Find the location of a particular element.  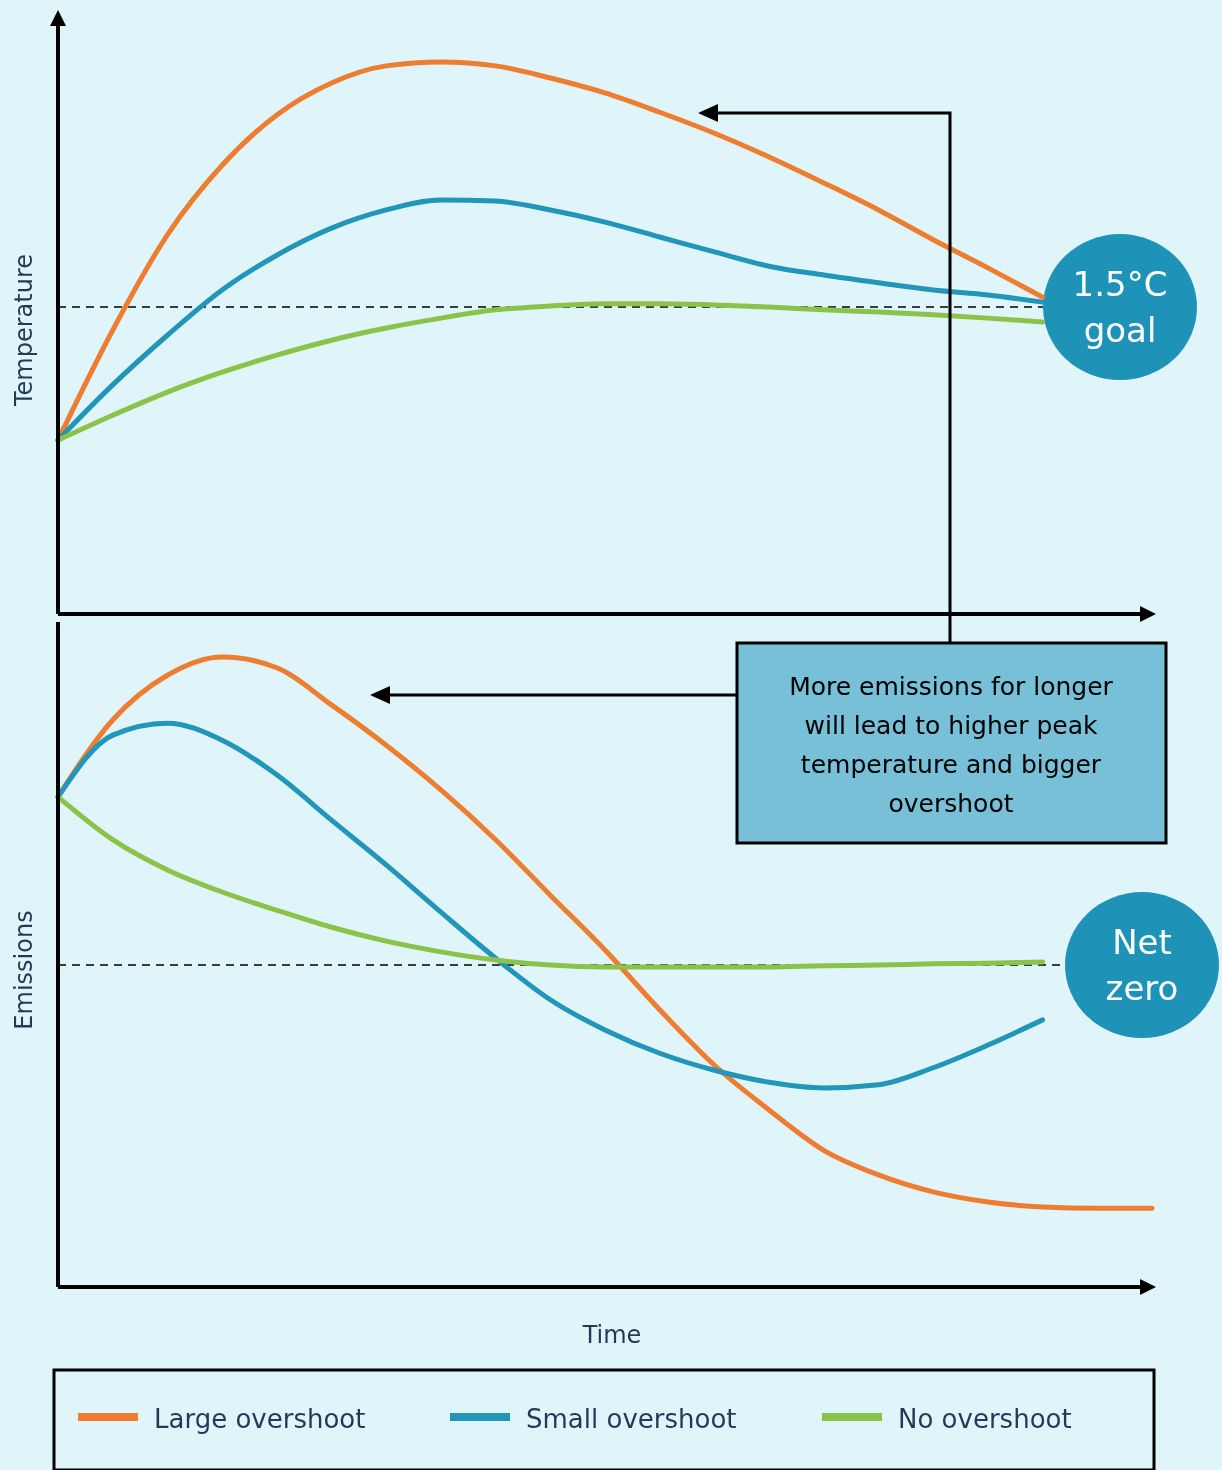

y-axis-title: Temperature is located at coordinates (24, 330).